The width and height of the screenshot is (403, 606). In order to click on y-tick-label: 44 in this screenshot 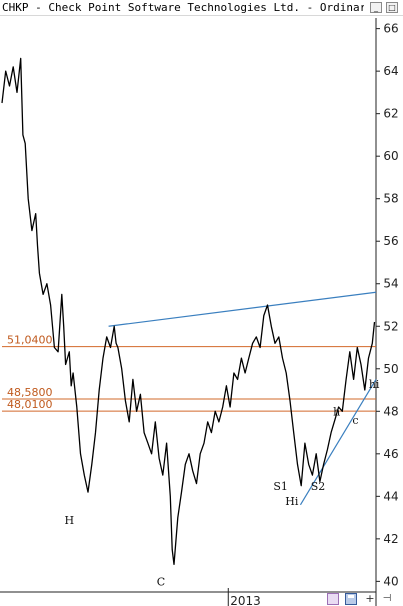, I will do `click(390, 496)`.